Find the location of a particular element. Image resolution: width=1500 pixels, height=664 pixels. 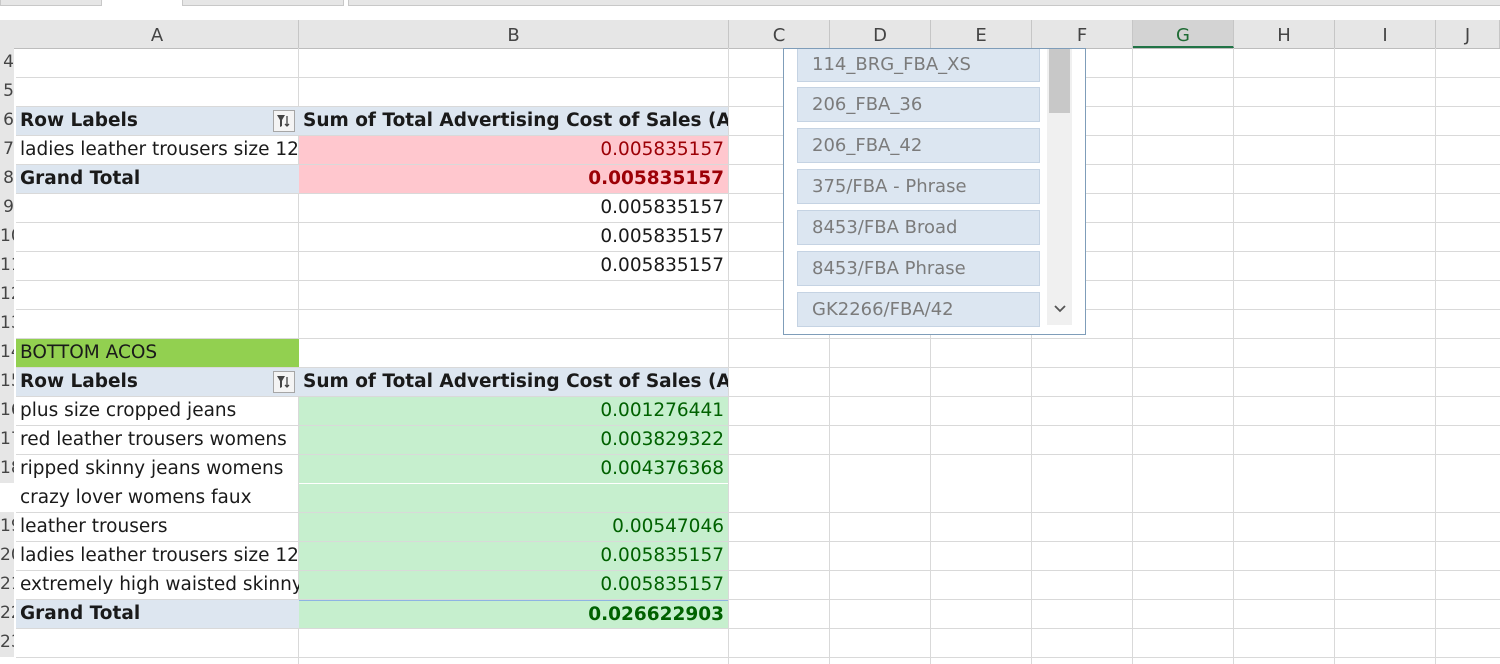

column-header-a: A is located at coordinates (157, 34).